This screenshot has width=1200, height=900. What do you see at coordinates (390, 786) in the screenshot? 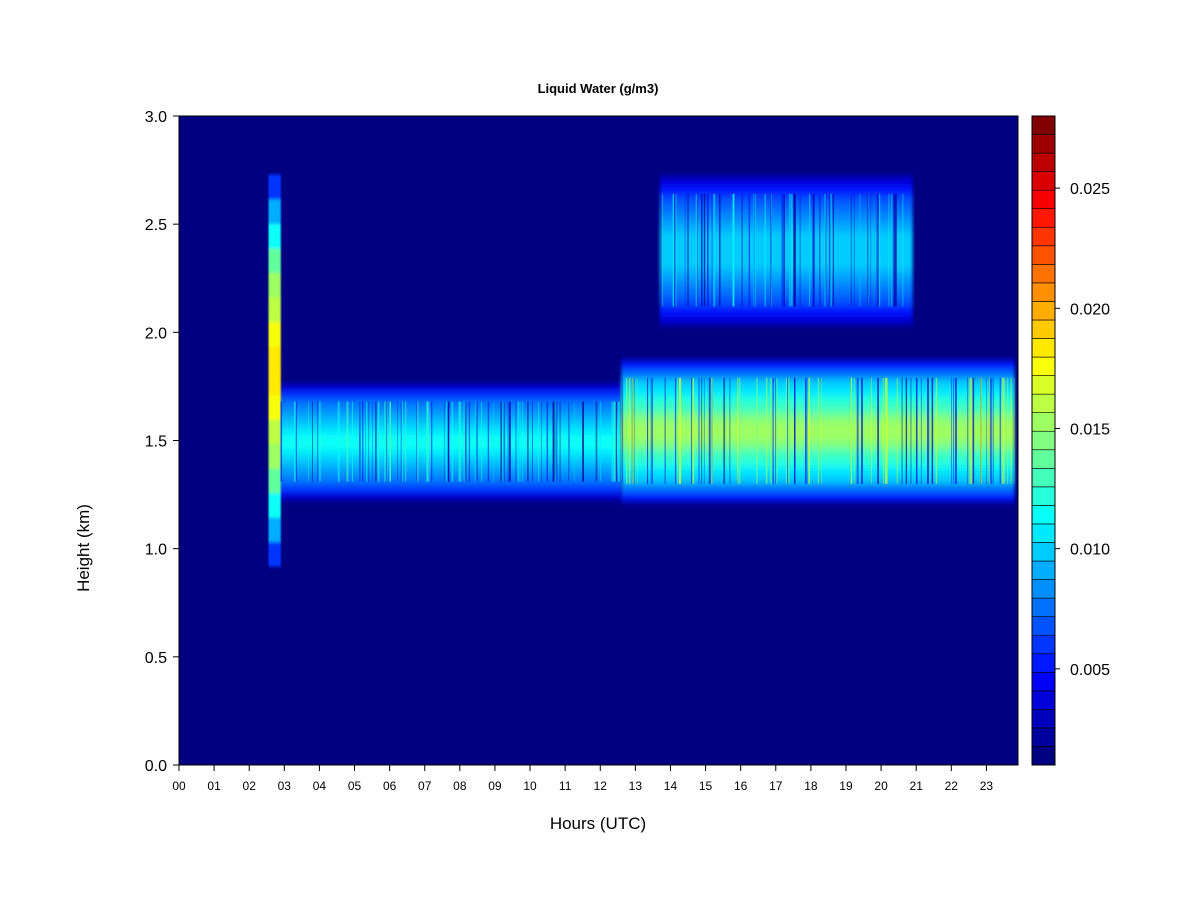
I see `x-tick-label: 06` at bounding box center [390, 786].